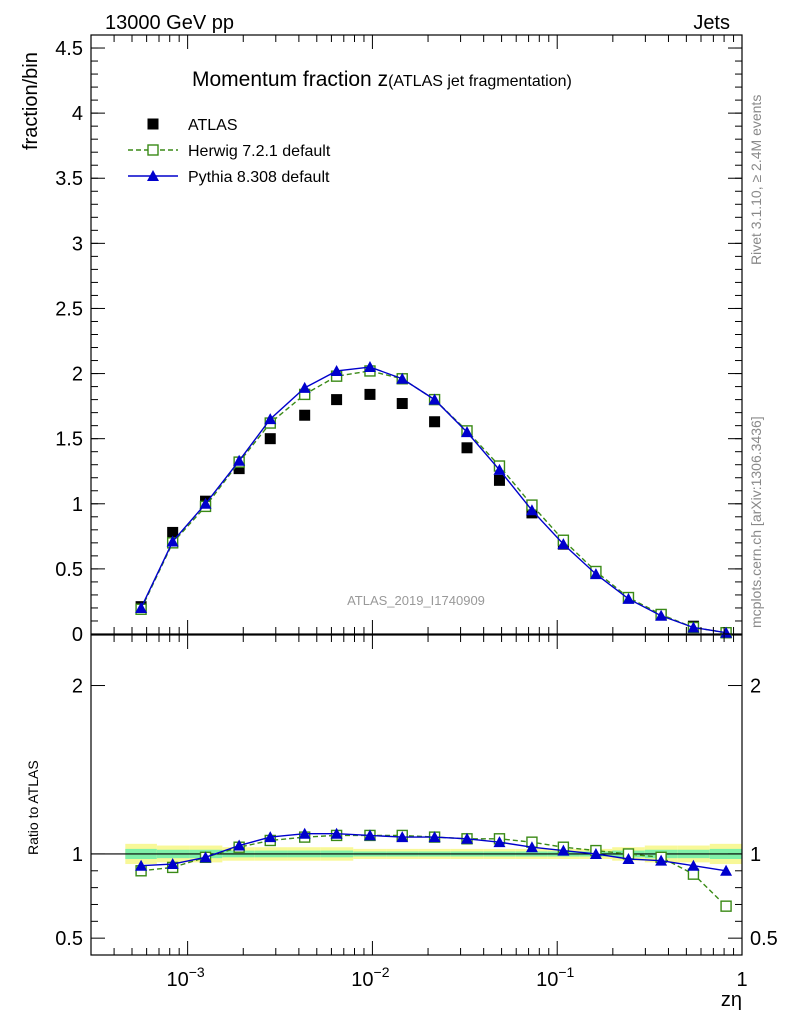  Describe the element at coordinates (259, 151) in the screenshot. I see `legend-label: Herwig 7.2.1 default` at that location.